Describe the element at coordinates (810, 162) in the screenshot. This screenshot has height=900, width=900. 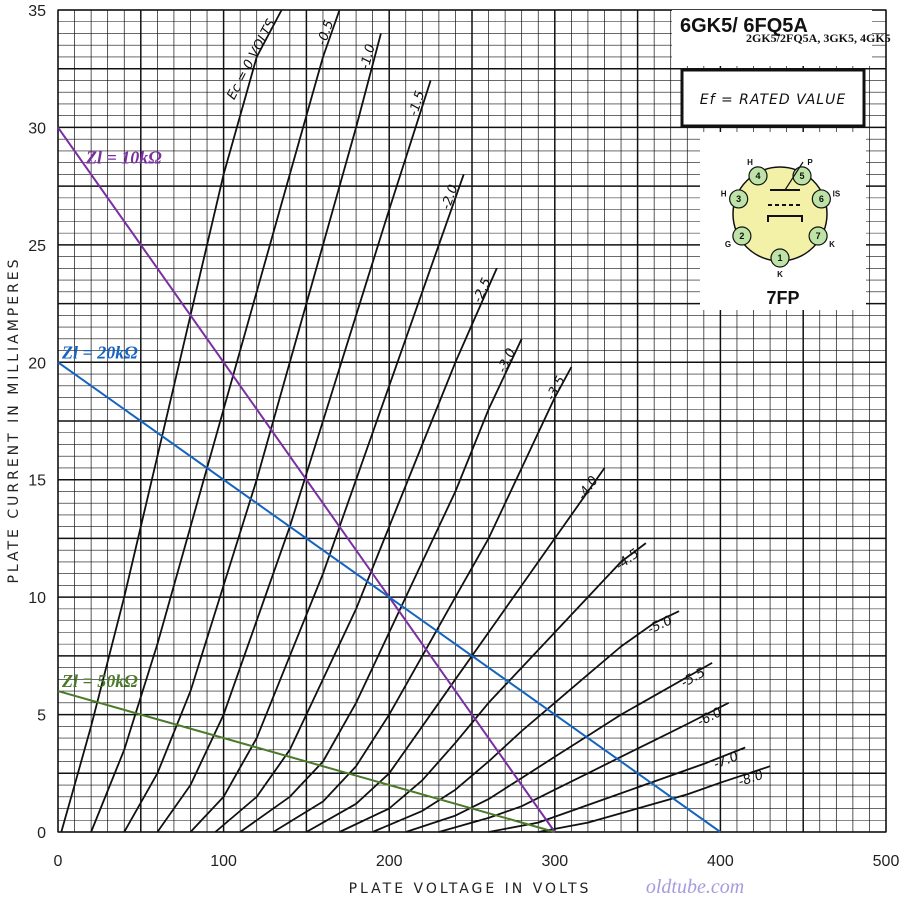
I see `pin-label: P` at that location.